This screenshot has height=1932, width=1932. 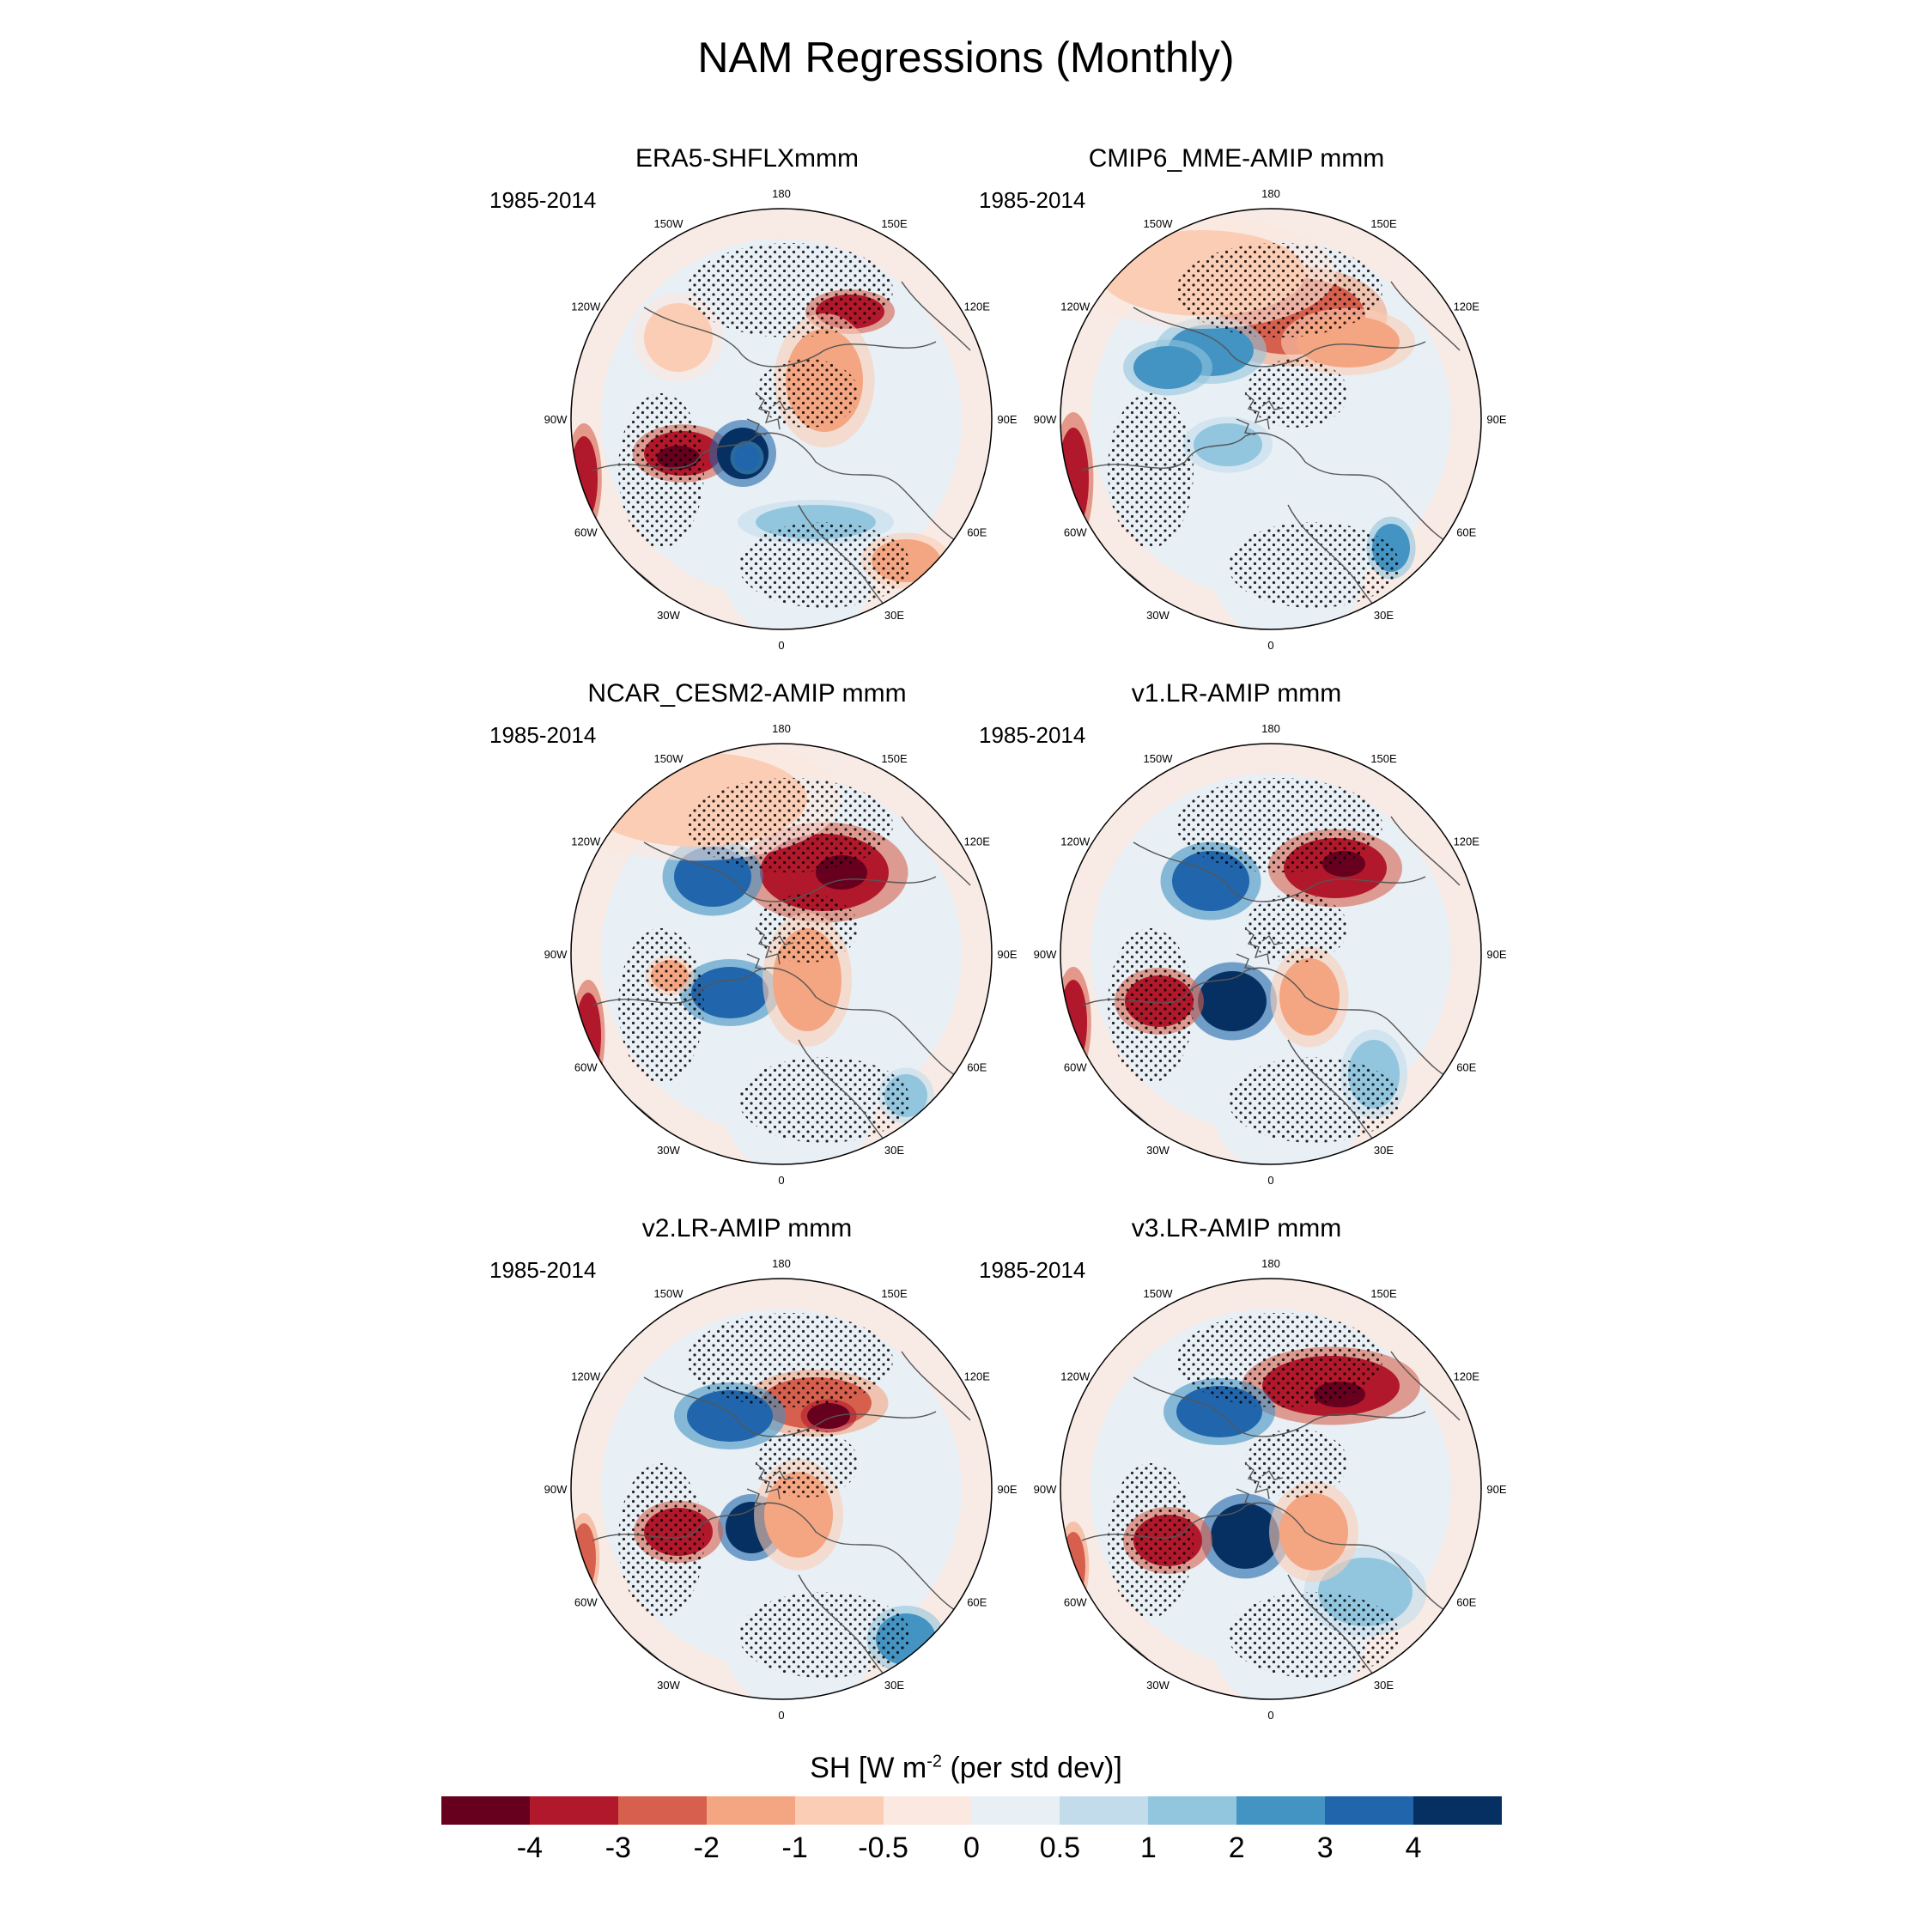 I want to click on coastline, so click(x=781, y=1525).